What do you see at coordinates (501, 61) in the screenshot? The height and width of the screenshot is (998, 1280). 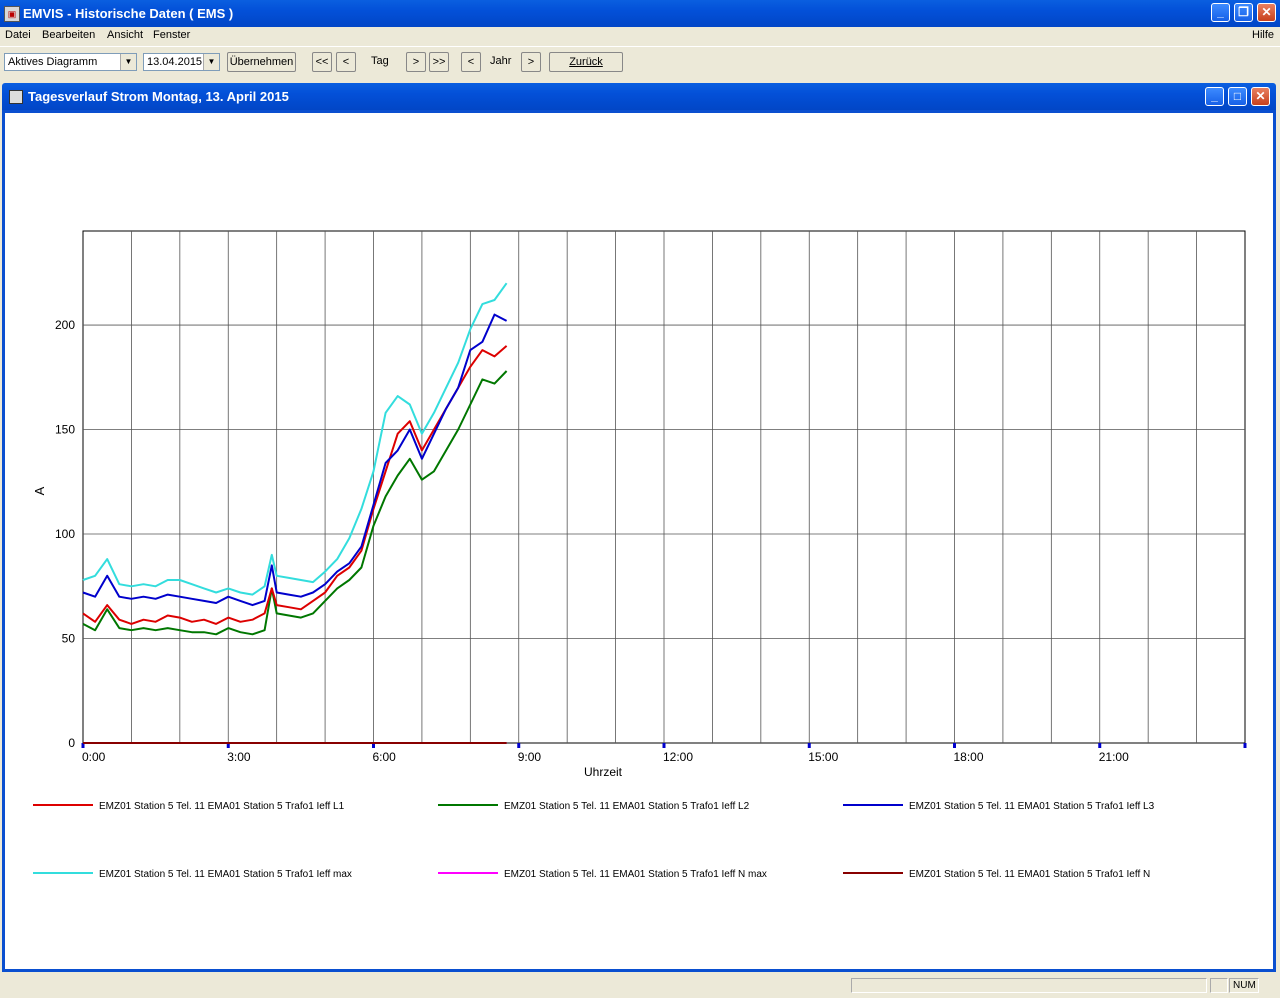 I see `year-label: Jahr` at bounding box center [501, 61].